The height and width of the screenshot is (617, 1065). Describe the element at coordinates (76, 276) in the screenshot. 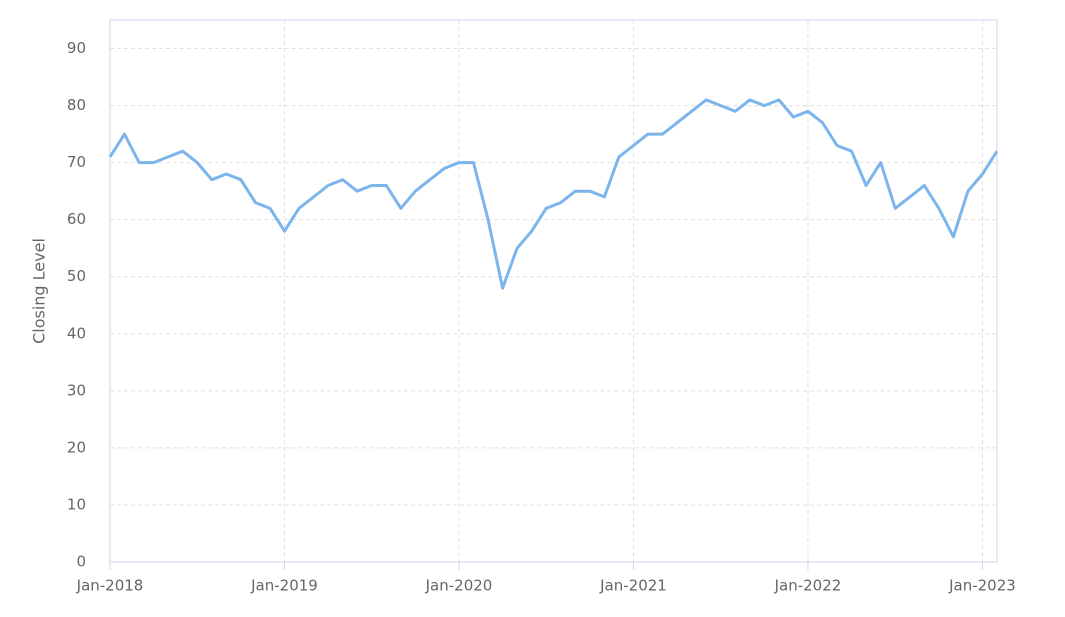

I see `y-tick-label: 50` at that location.